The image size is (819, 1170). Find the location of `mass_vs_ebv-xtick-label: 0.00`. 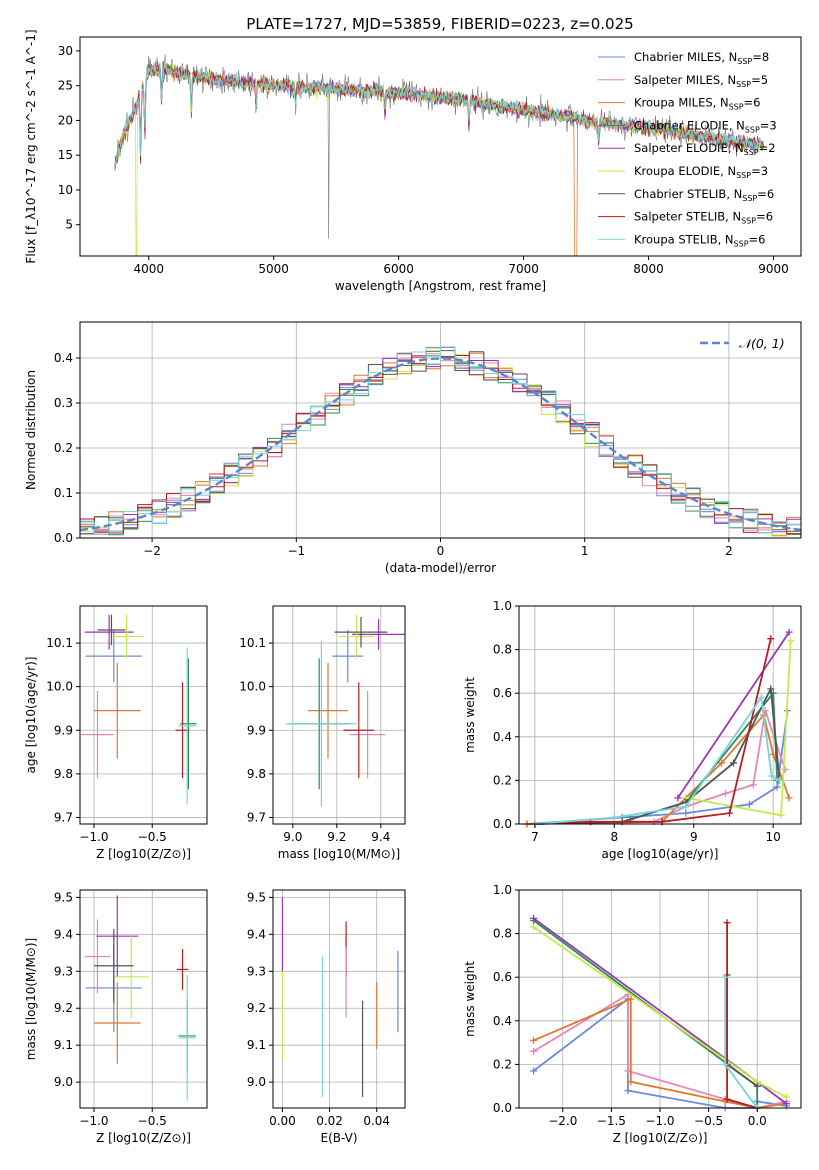

mass_vs_ebv-xtick-label: 0.00 is located at coordinates (282, 1121).